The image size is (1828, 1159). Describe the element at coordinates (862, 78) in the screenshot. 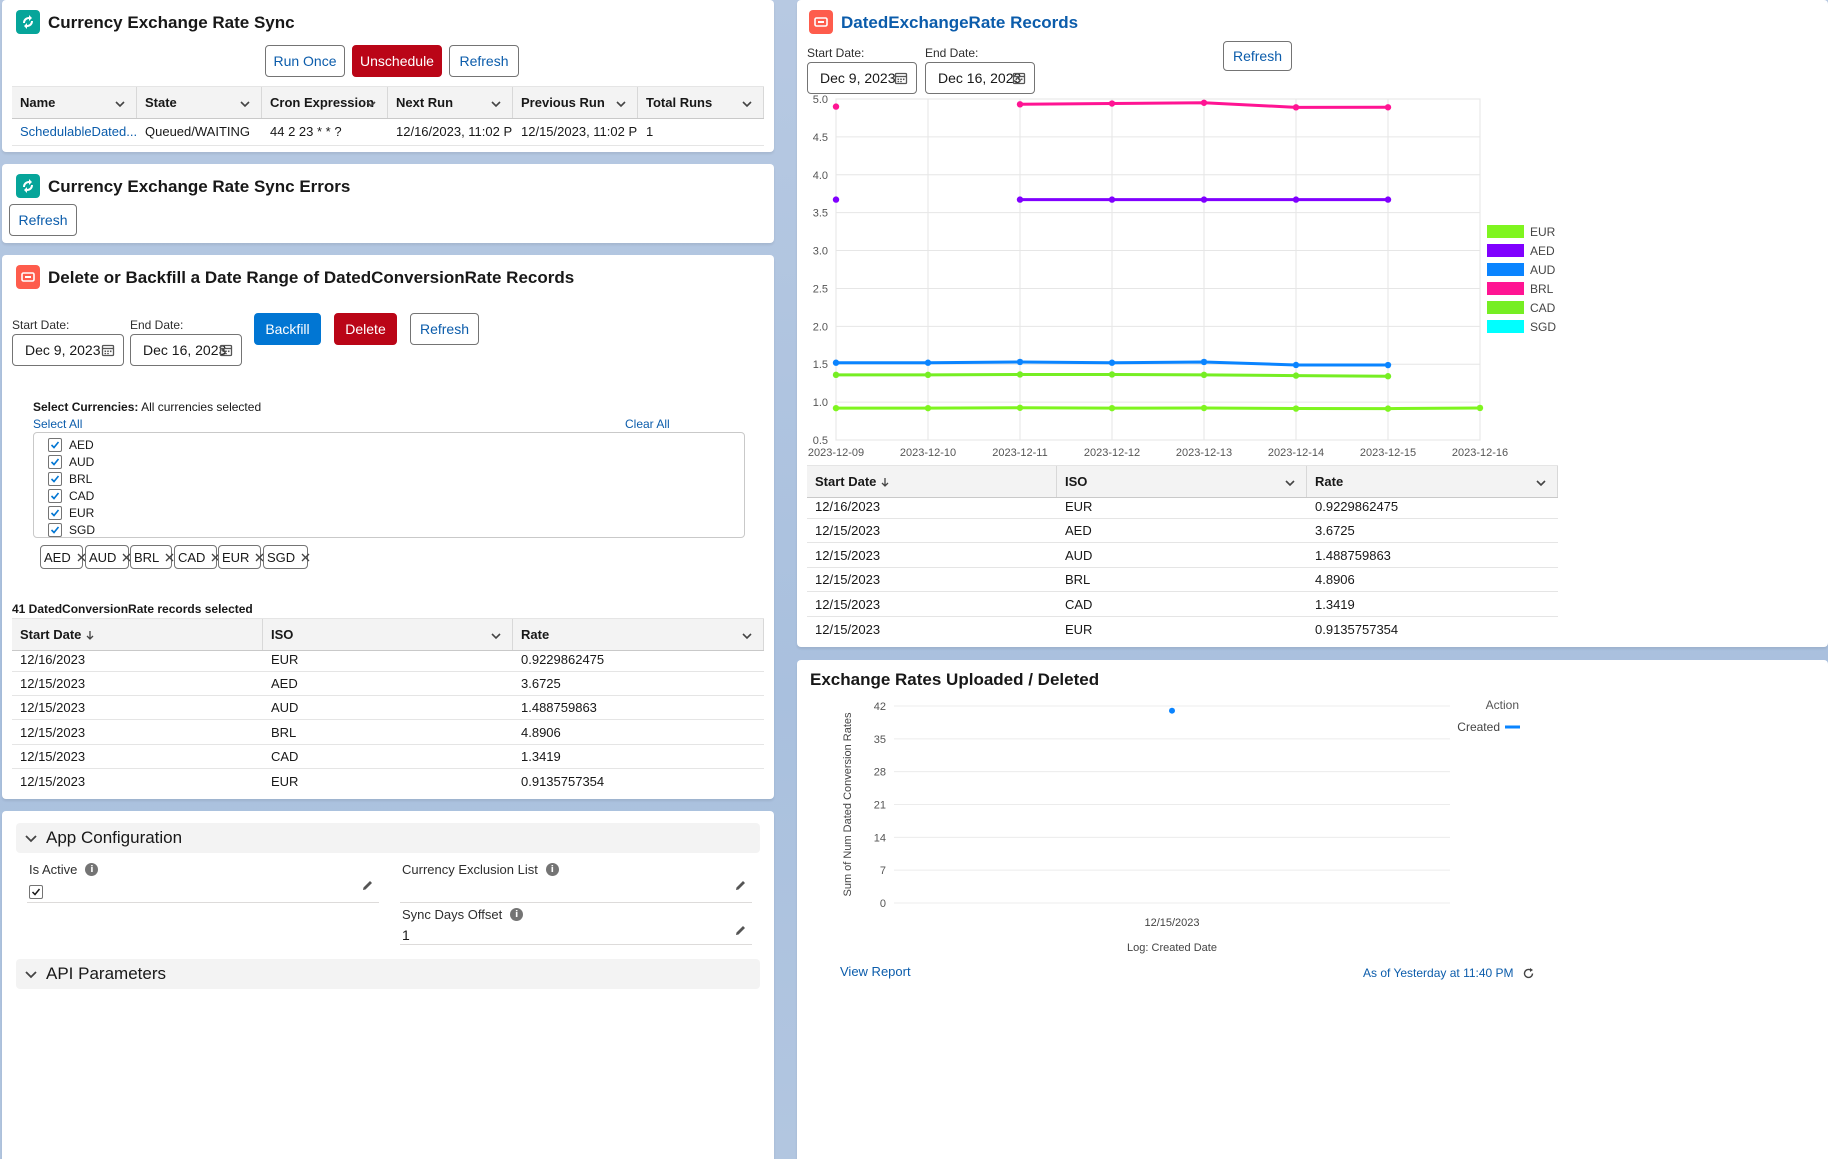

I see `records-start-date-input: Dec 9, 2023` at that location.